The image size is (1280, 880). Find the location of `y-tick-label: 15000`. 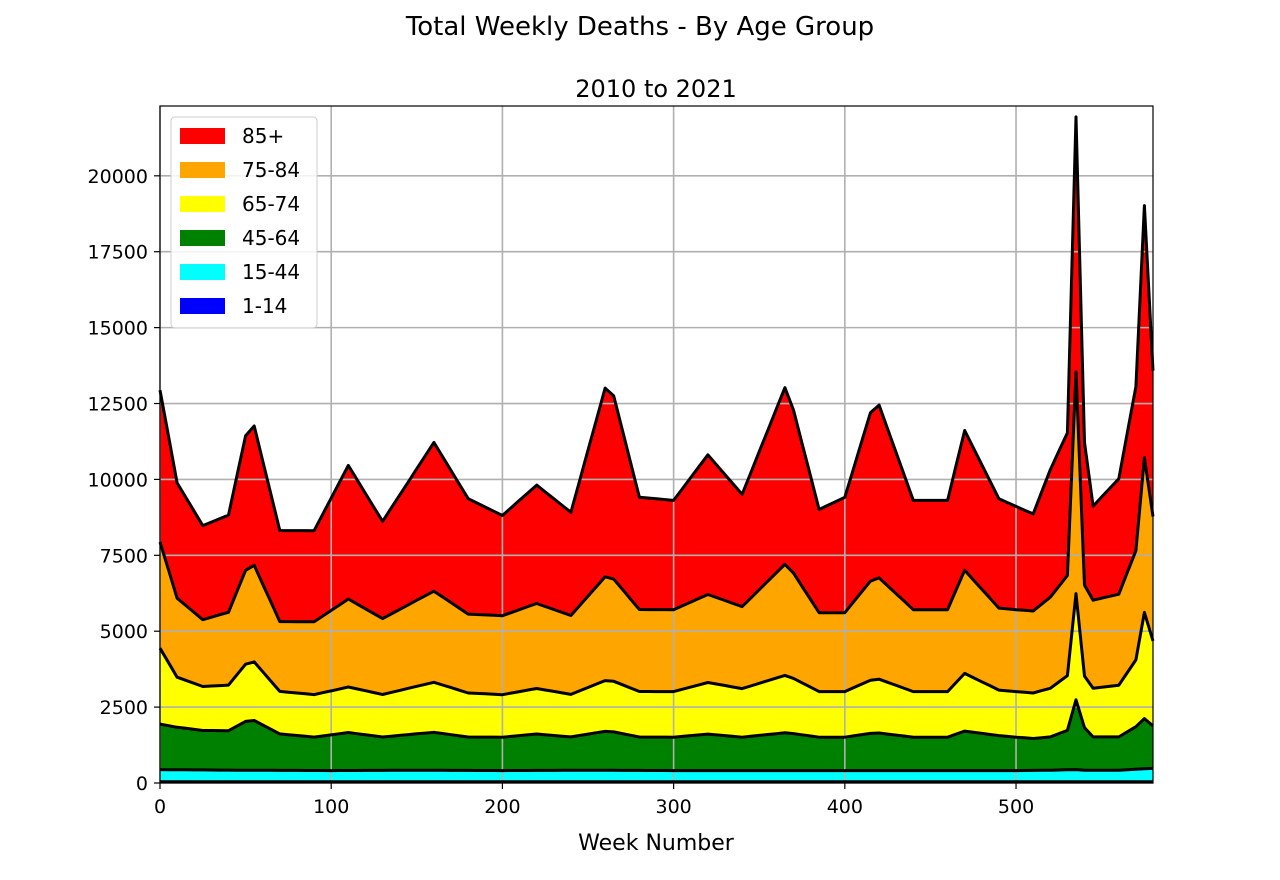

y-tick-label: 15000 is located at coordinates (118, 329).